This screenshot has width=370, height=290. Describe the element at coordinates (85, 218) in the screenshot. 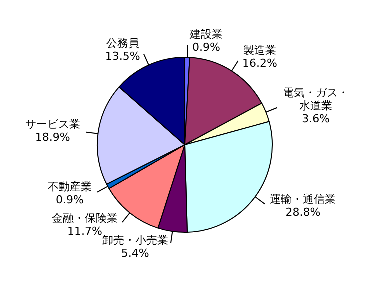

I see `slice-label: 金融・保険業` at that location.